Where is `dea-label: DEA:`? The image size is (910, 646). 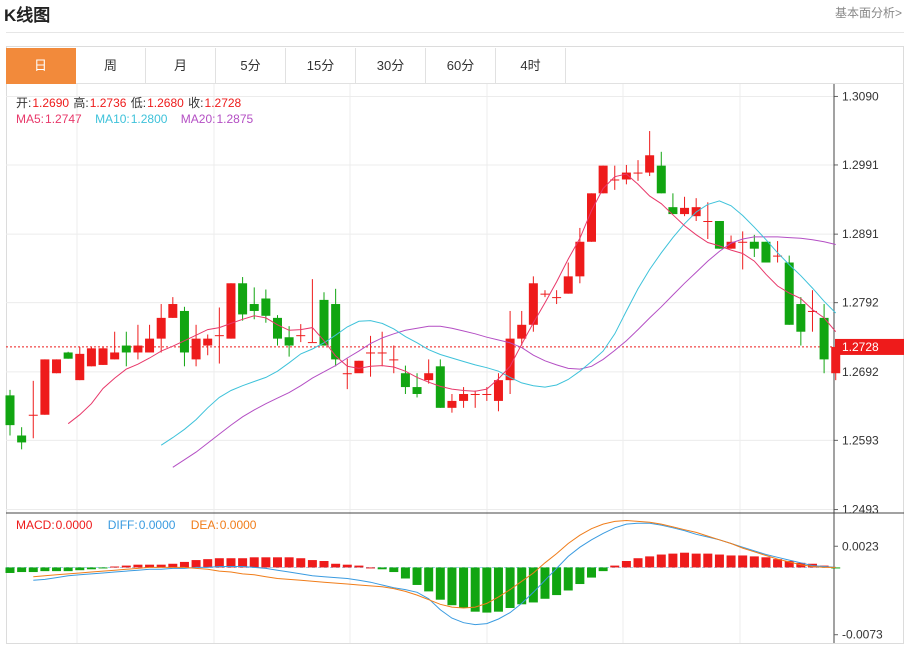 dea-label: DEA: is located at coordinates (204, 525).